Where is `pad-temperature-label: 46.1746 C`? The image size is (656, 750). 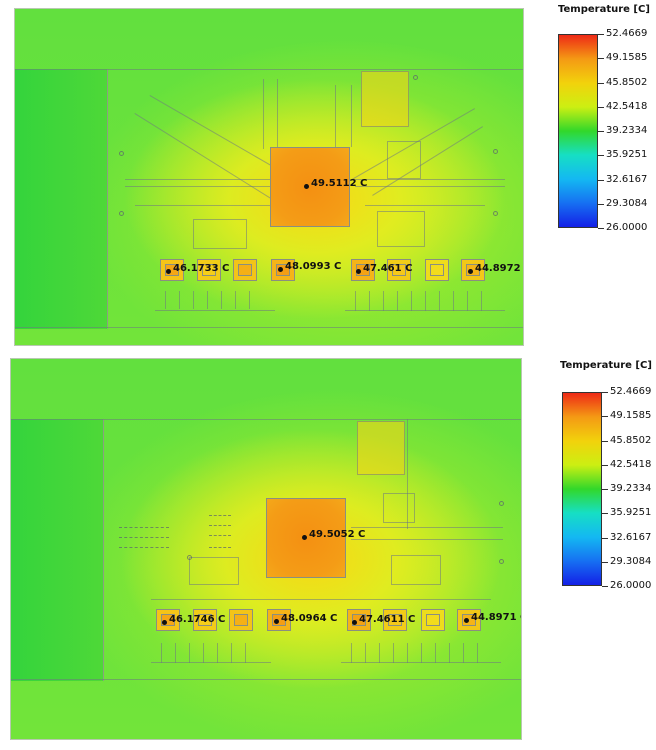
pad-temperature-label: 46.1746 C is located at coordinates (197, 619).